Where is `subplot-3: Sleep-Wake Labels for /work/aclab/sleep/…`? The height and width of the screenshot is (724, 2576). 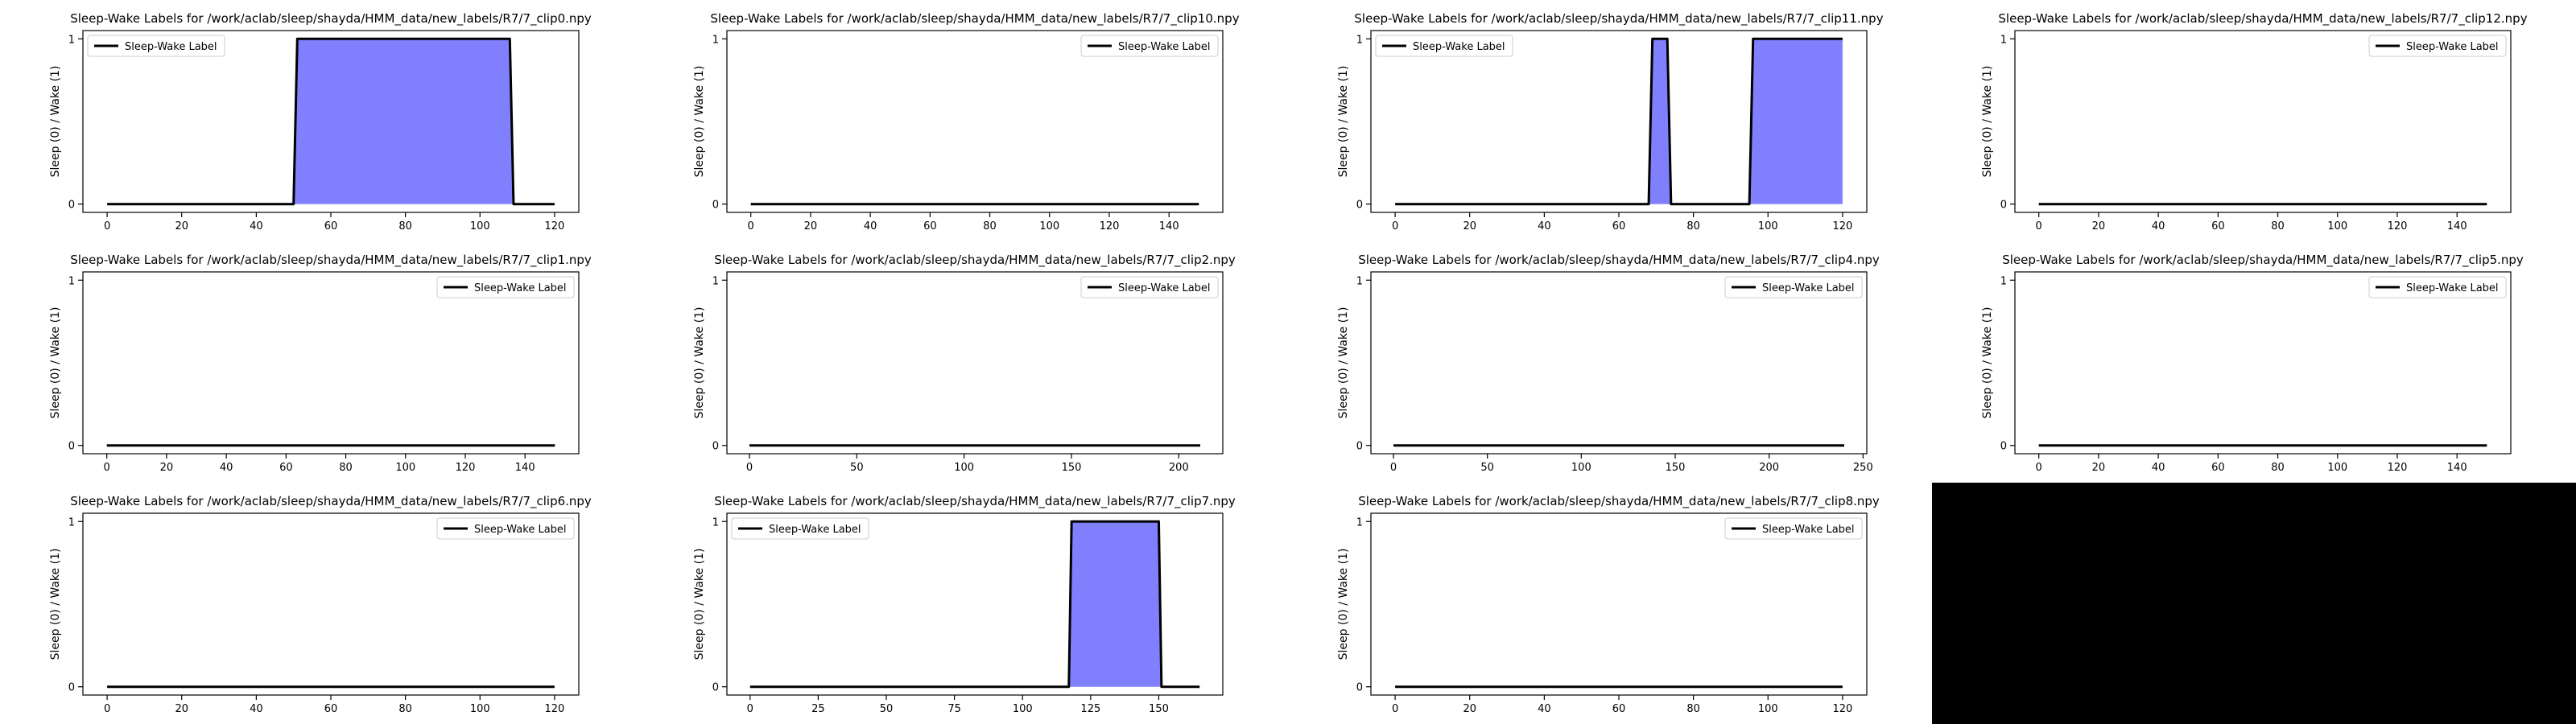
subplot-3: Sleep-Wake Labels for /work/aclab/sleep/… is located at coordinates (2254, 121).